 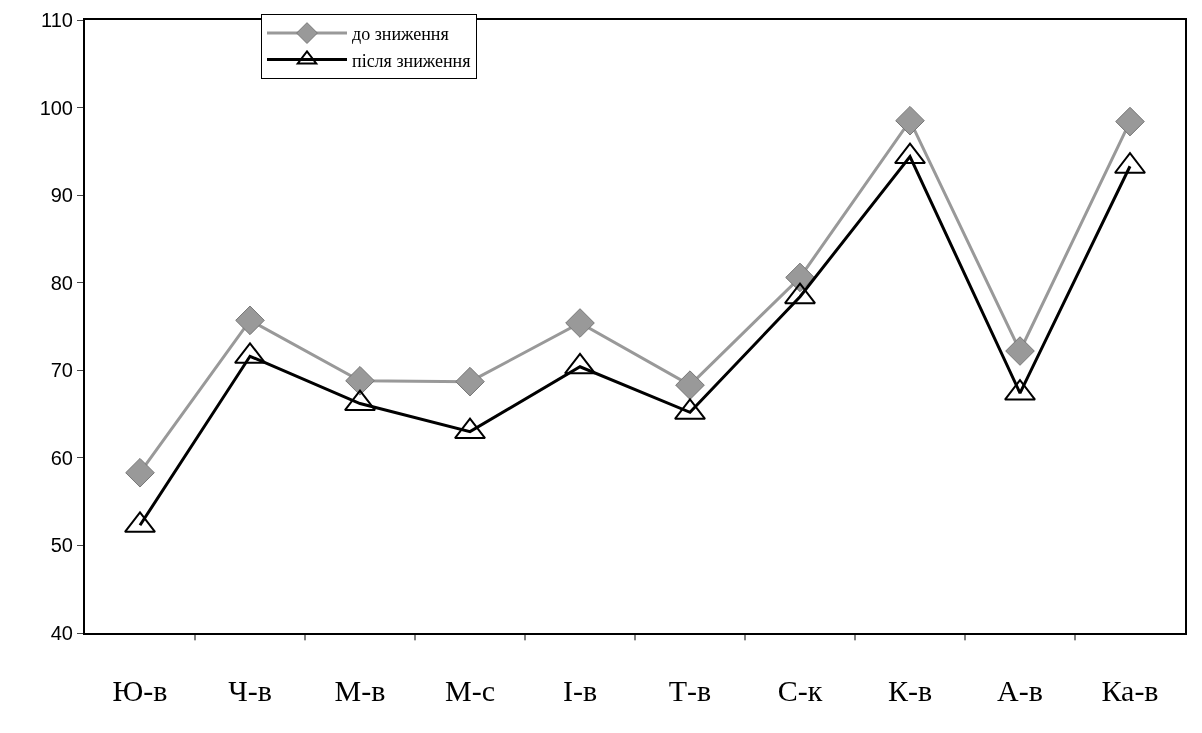 What do you see at coordinates (61, 282) in the screenshot?
I see `y-tick-label: 80` at bounding box center [61, 282].